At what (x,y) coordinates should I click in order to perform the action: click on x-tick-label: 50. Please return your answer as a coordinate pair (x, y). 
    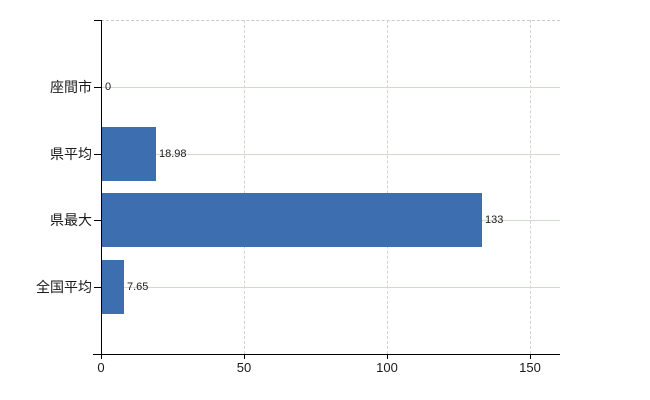
    Looking at the image, I should click on (244, 367).